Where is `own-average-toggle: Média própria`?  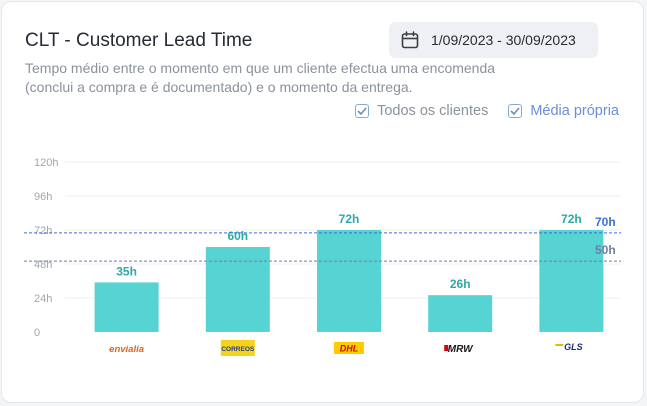
own-average-toggle: Média própria is located at coordinates (563, 111).